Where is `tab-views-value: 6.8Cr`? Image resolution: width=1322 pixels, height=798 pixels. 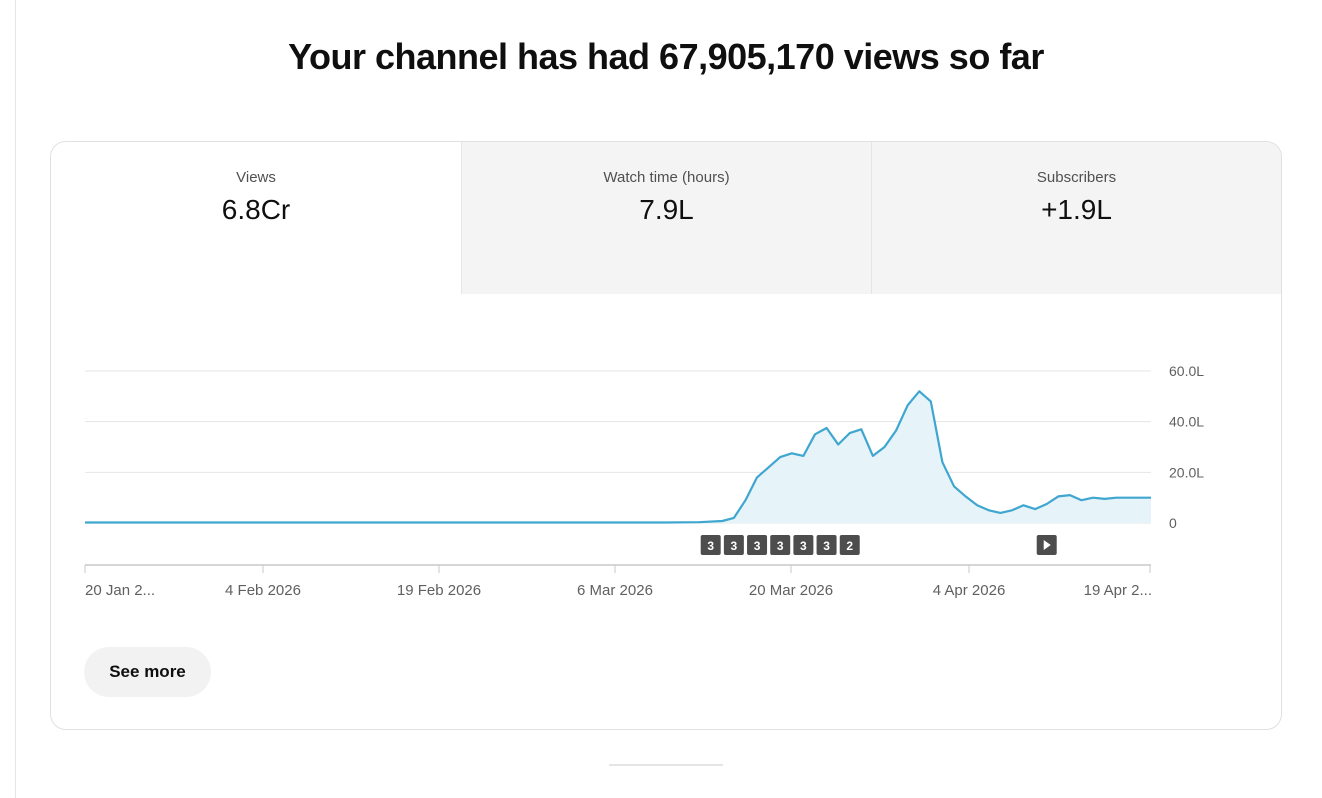 tab-views-value: 6.8Cr is located at coordinates (256, 209).